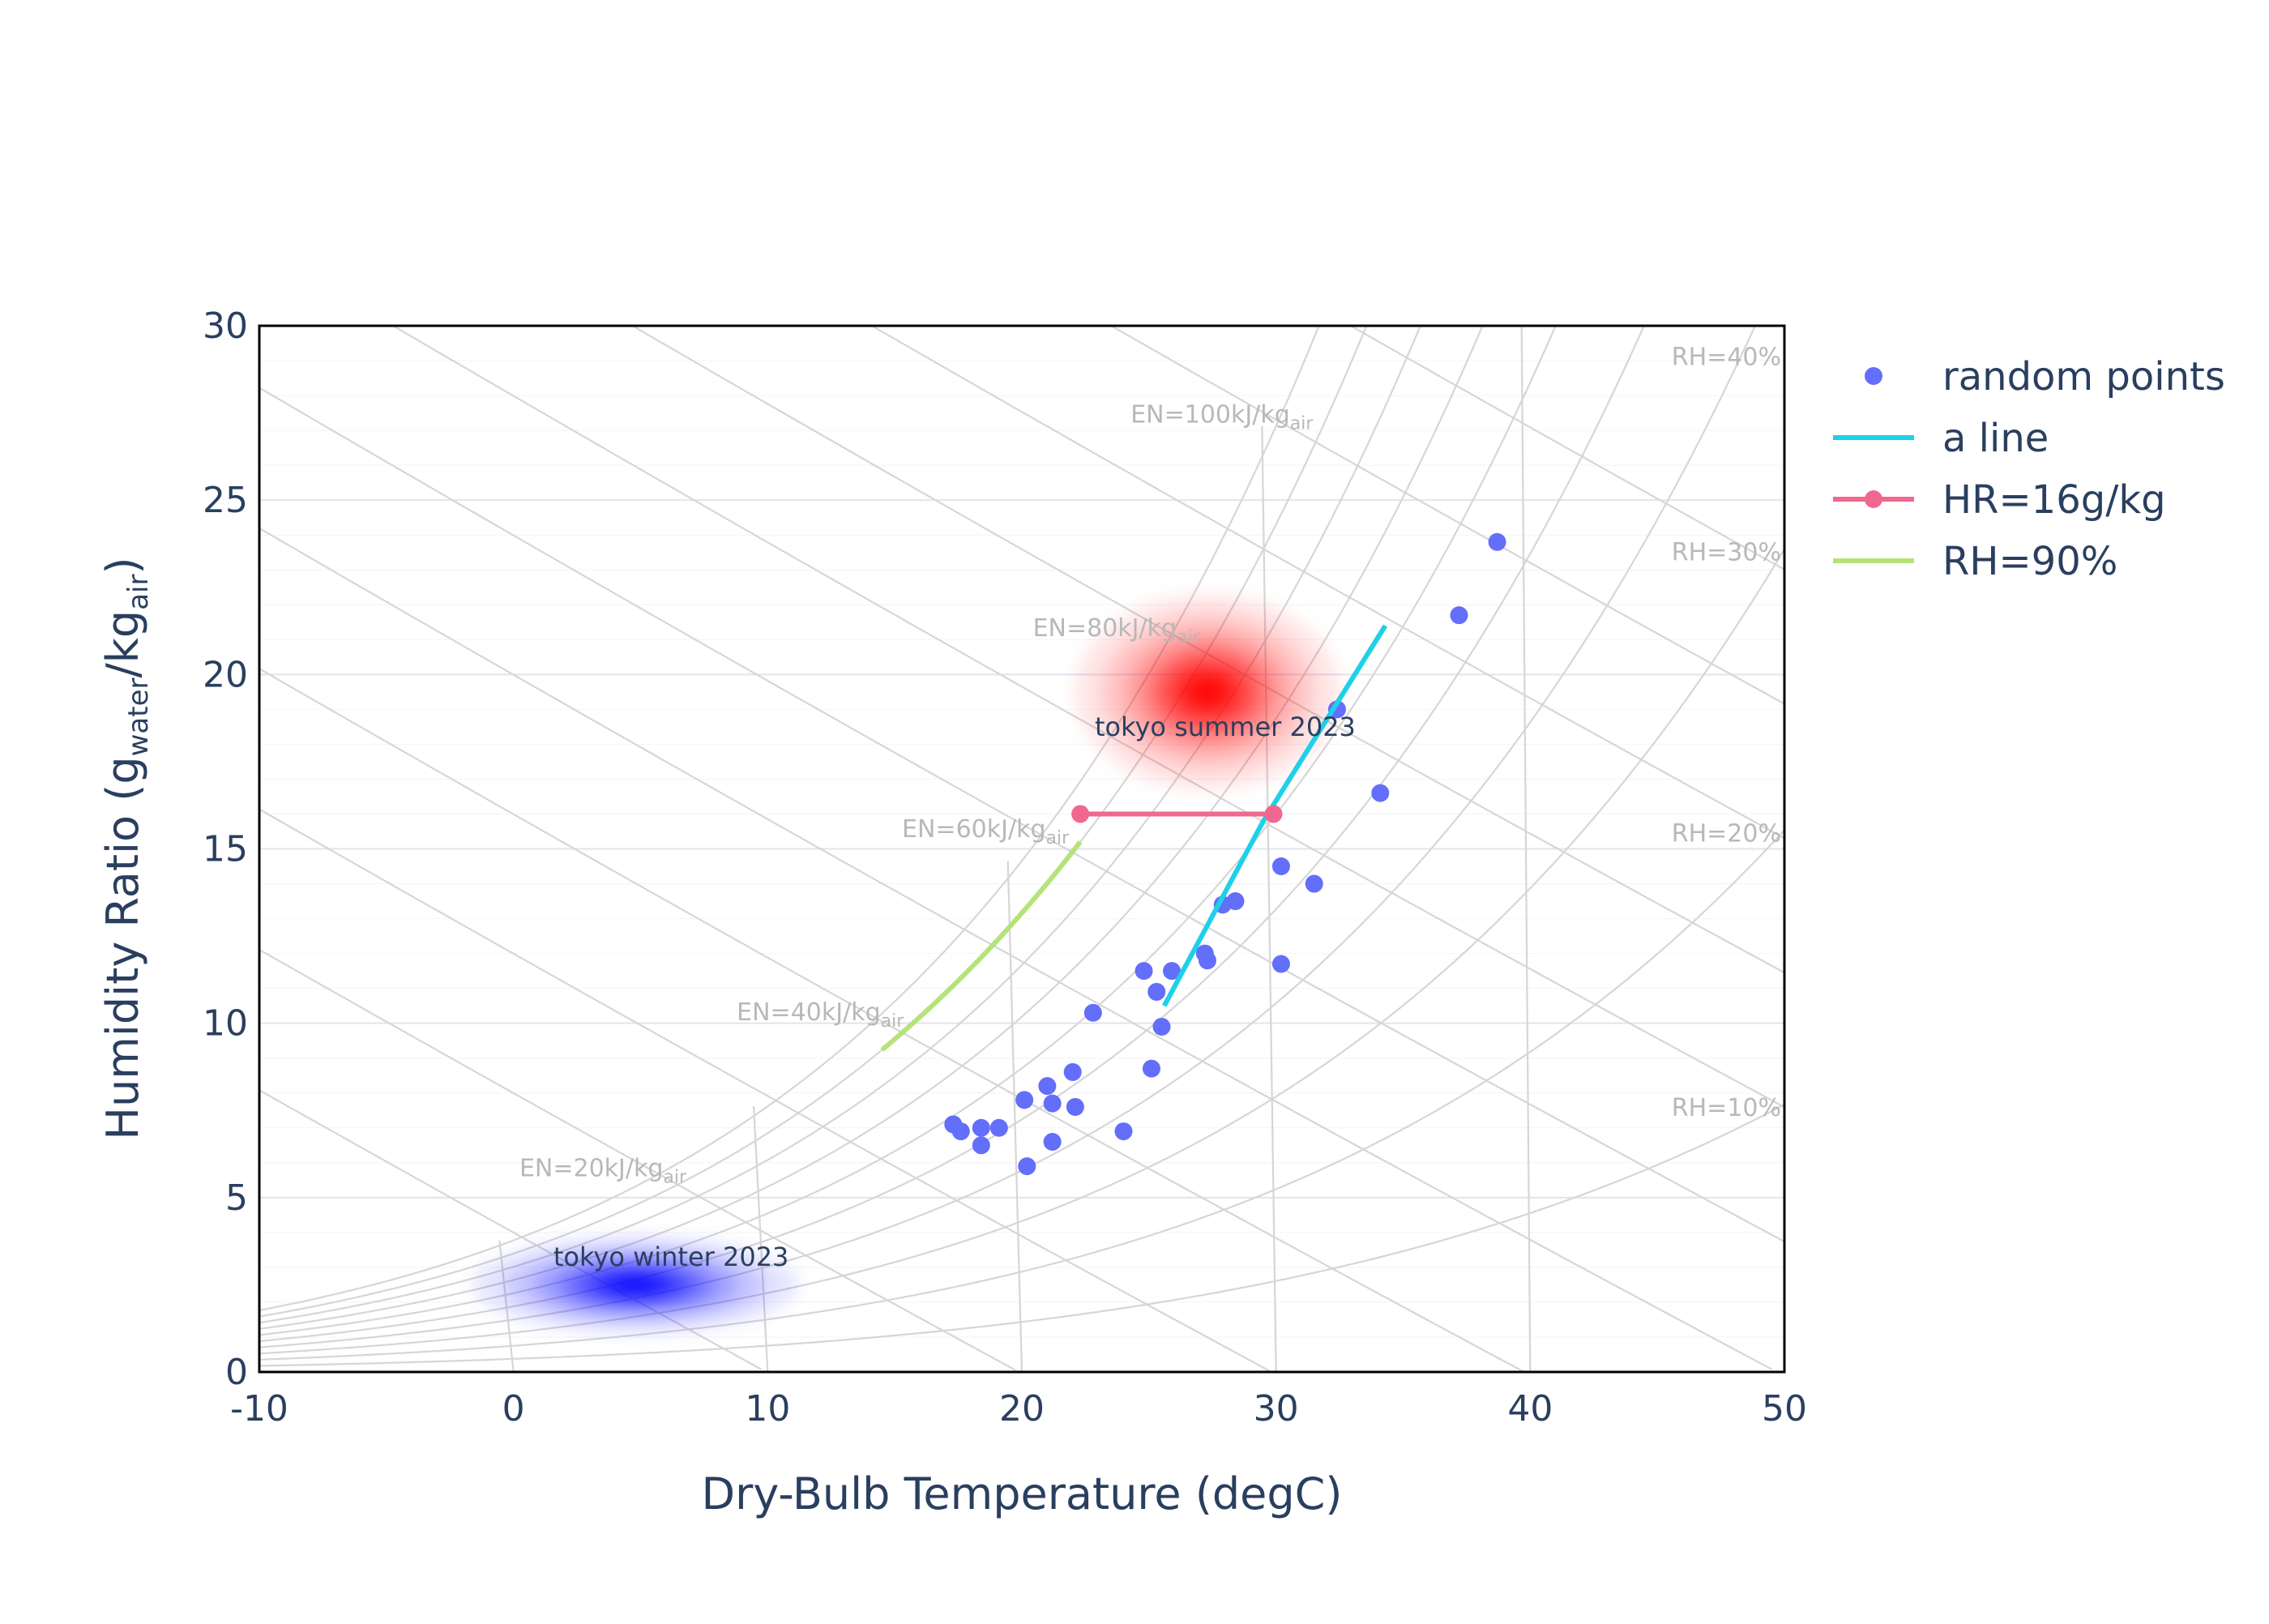 Image resolution: width=2269 pixels, height=1624 pixels. I want to click on enthalpy-label: EN=80kJ/kgair, so click(1117, 631).